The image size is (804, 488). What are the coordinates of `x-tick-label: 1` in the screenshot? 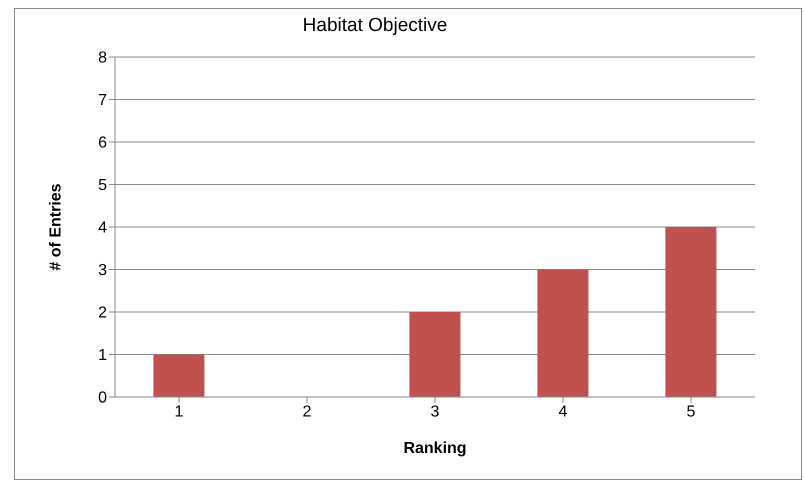 It's located at (179, 411).